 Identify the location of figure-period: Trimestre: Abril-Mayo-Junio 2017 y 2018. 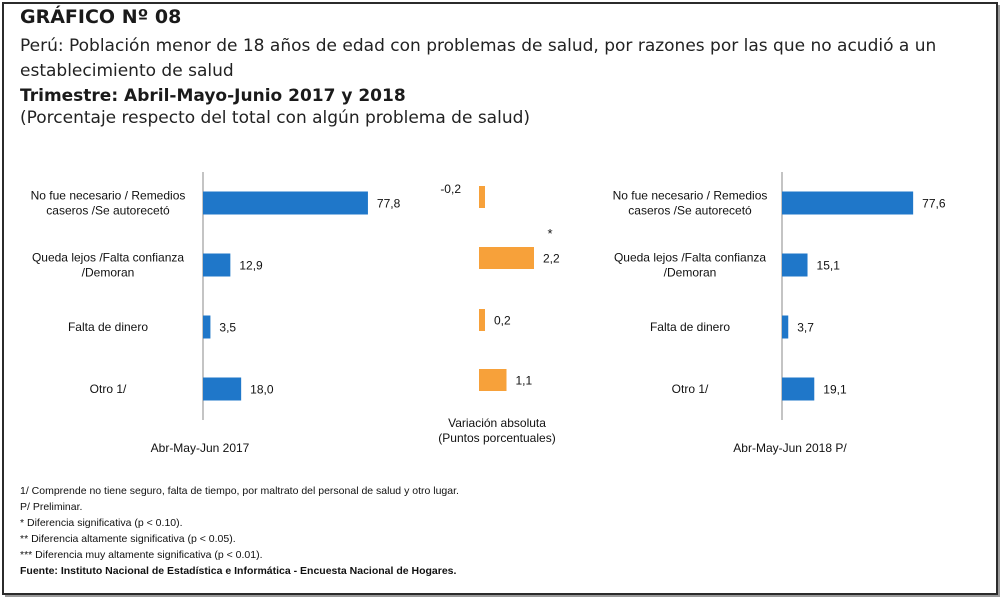
(213, 96).